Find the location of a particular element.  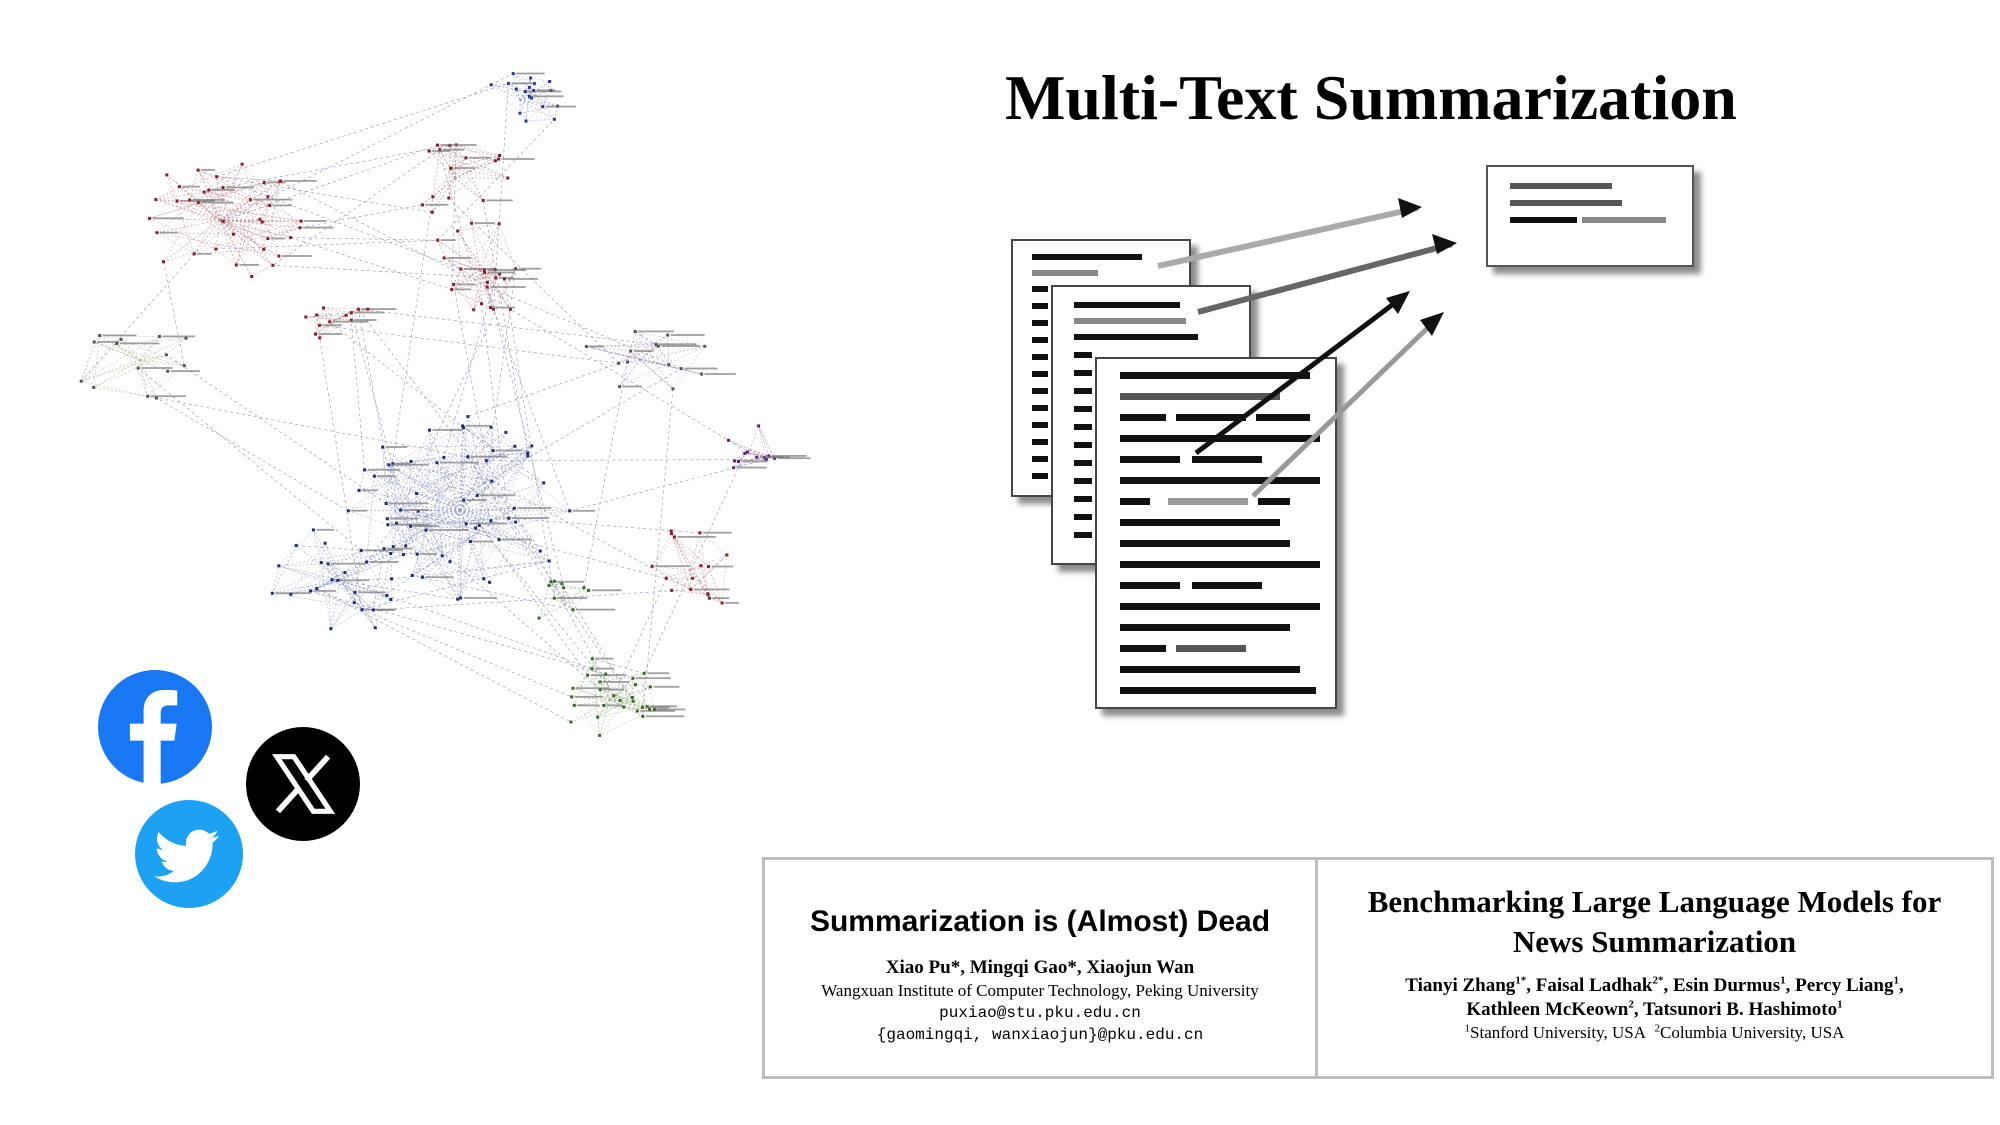

arrow-2-head is located at coordinates (1444, 244).